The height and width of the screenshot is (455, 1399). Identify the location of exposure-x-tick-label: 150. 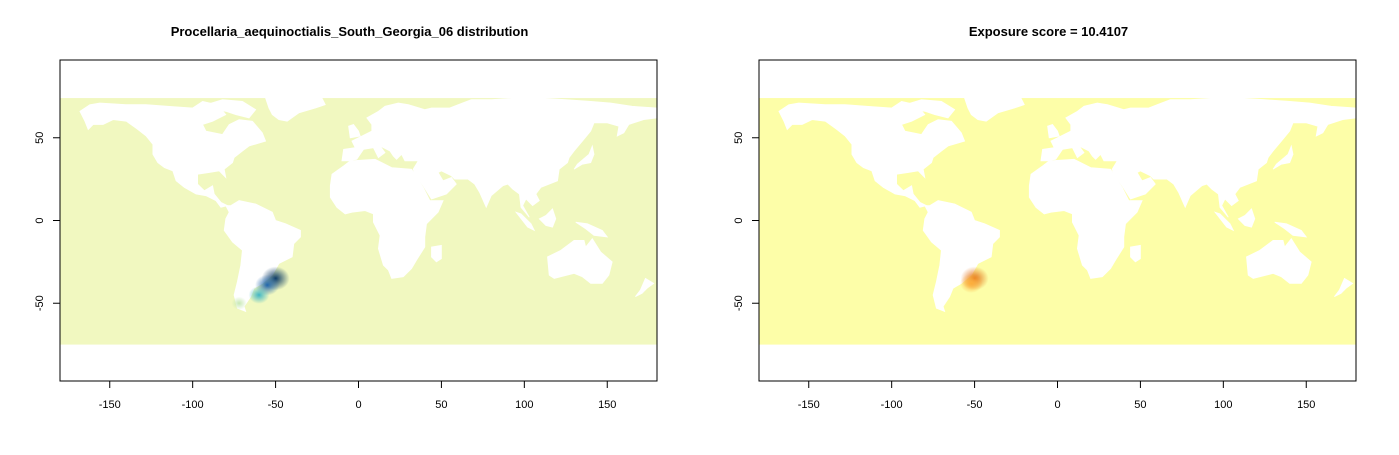
(1306, 405).